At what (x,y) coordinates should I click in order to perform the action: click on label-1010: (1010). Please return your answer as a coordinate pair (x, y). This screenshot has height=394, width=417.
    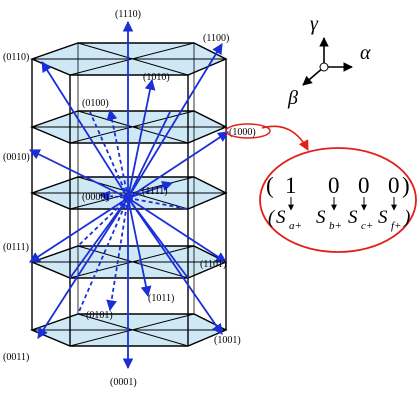
    Looking at the image, I should click on (156, 77).